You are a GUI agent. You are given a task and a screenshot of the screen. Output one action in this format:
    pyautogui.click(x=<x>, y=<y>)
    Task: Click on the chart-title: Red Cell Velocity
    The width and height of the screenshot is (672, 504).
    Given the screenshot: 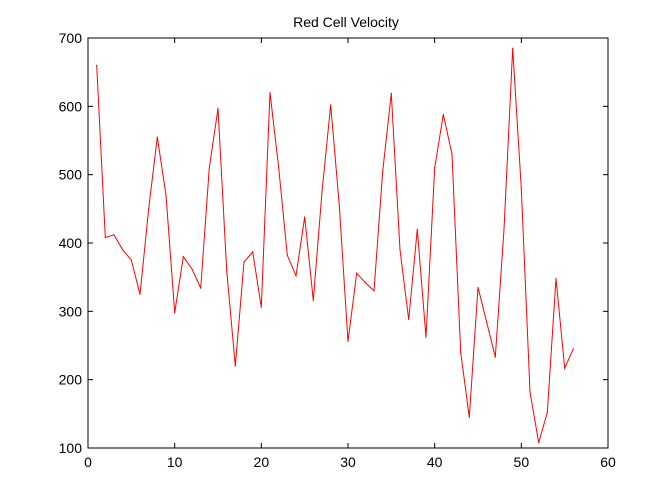 What is the action you would take?
    pyautogui.click(x=346, y=22)
    